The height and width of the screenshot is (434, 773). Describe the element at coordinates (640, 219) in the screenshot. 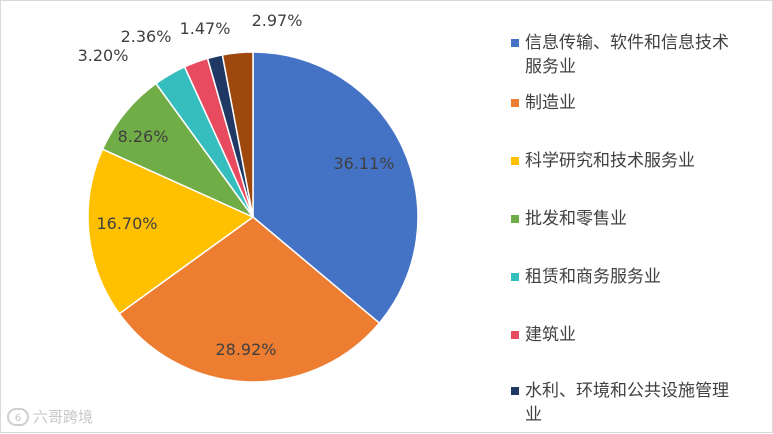

I see `legend-item: 批发和零售业` at that location.